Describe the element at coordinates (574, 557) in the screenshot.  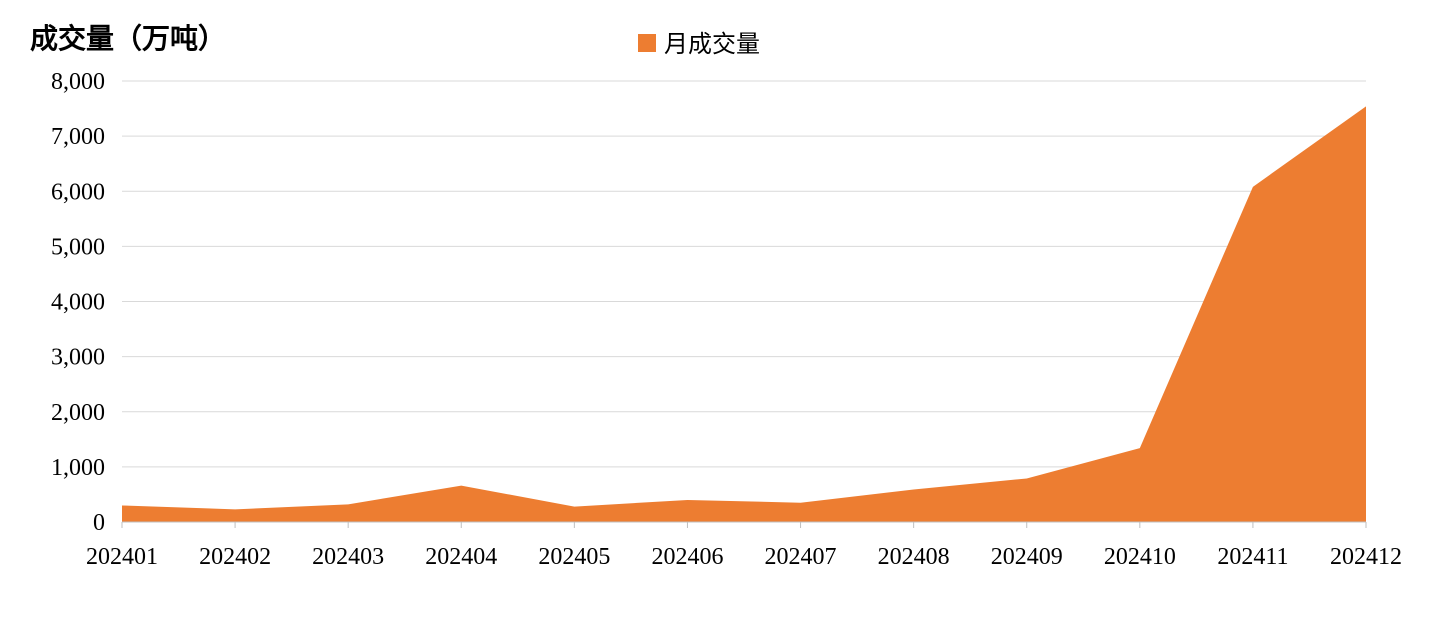
I see `x-tick-label: 202405` at that location.